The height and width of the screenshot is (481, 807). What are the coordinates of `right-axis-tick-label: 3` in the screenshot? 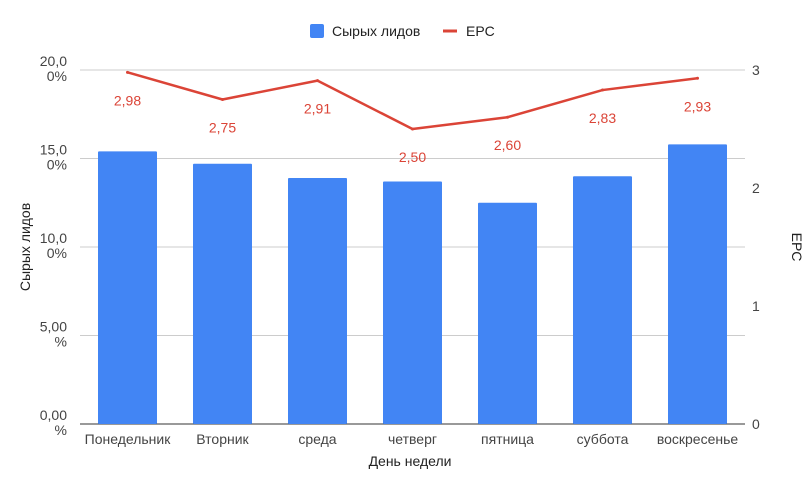 It's located at (756, 70).